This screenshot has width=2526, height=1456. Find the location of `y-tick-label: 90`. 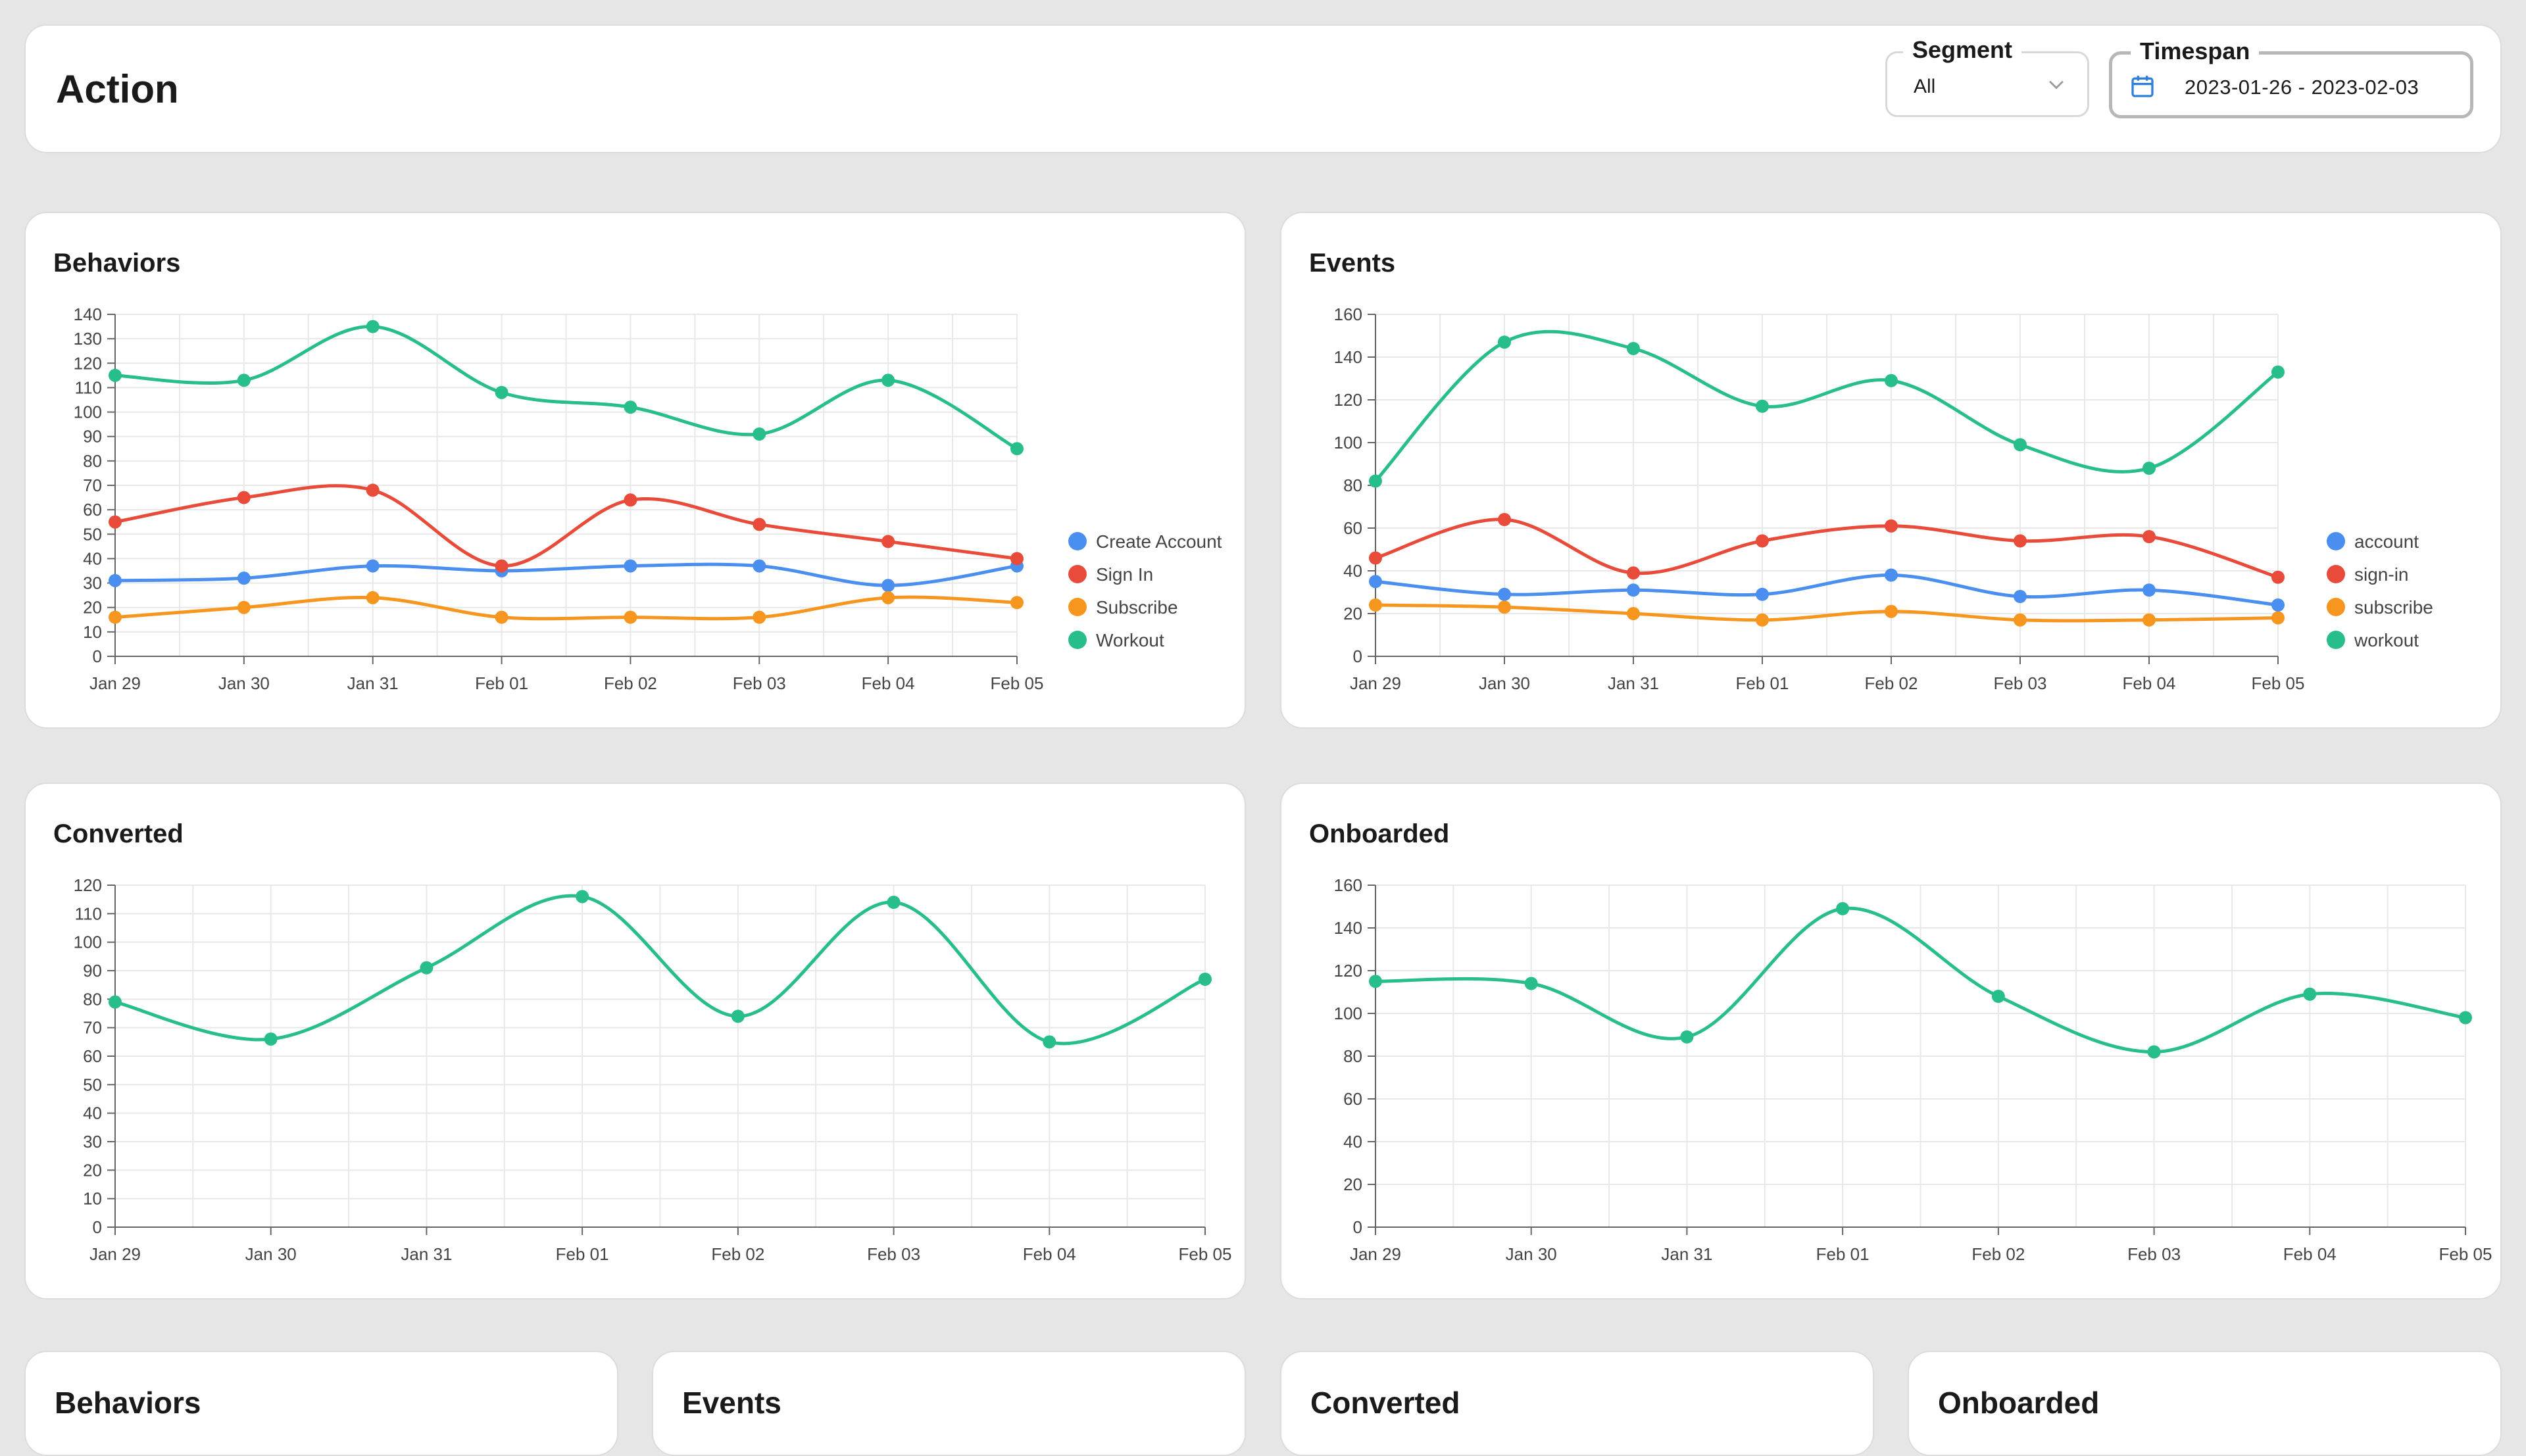

y-tick-label: 90 is located at coordinates (92, 437).